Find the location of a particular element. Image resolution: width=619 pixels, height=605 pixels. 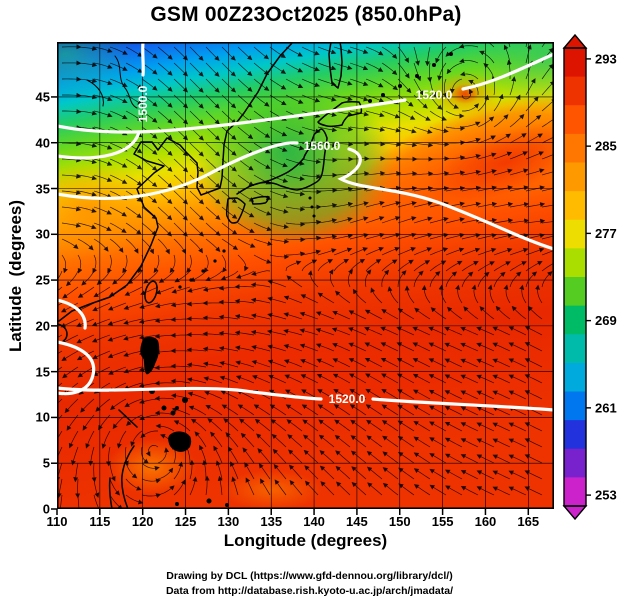

x-tick-label: 110 is located at coordinates (57, 521).